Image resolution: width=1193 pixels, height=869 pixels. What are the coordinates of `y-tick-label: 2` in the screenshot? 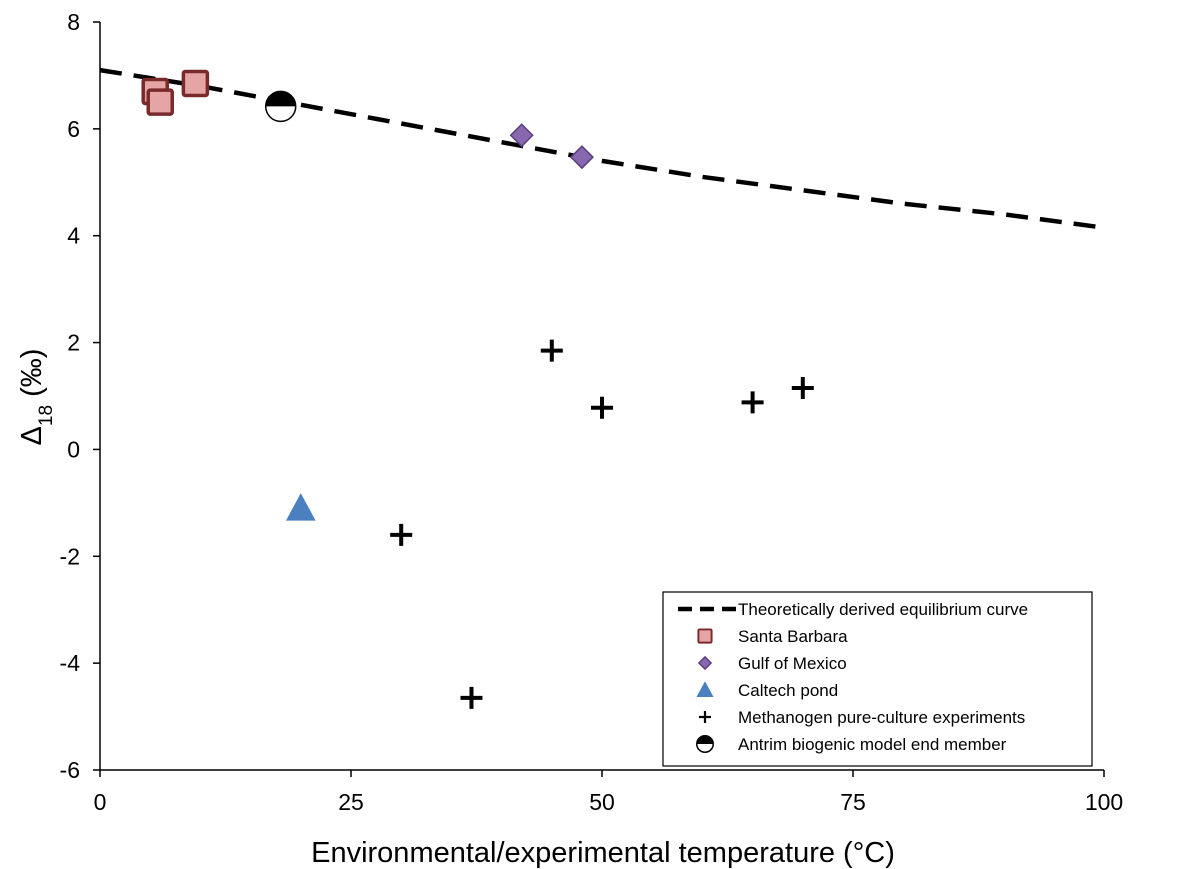 It's located at (73, 343).